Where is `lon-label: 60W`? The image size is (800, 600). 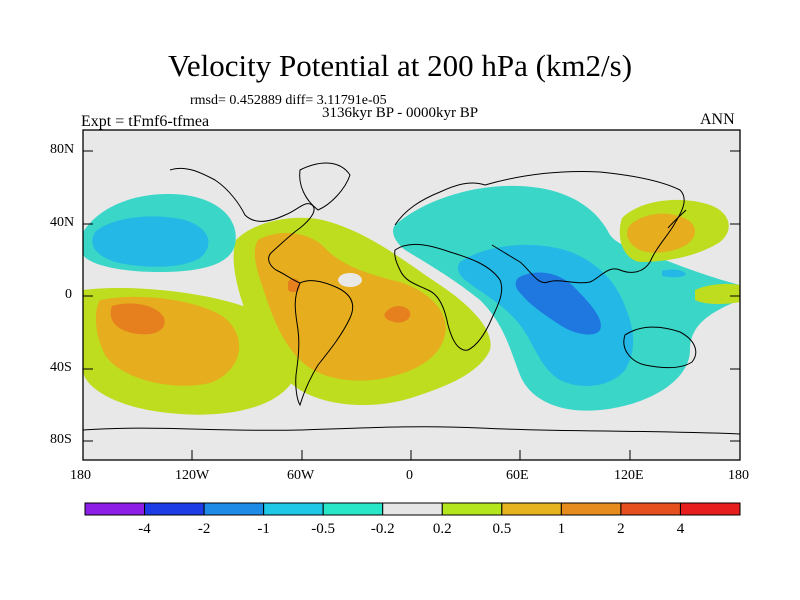 lon-label: 60W is located at coordinates (301, 475).